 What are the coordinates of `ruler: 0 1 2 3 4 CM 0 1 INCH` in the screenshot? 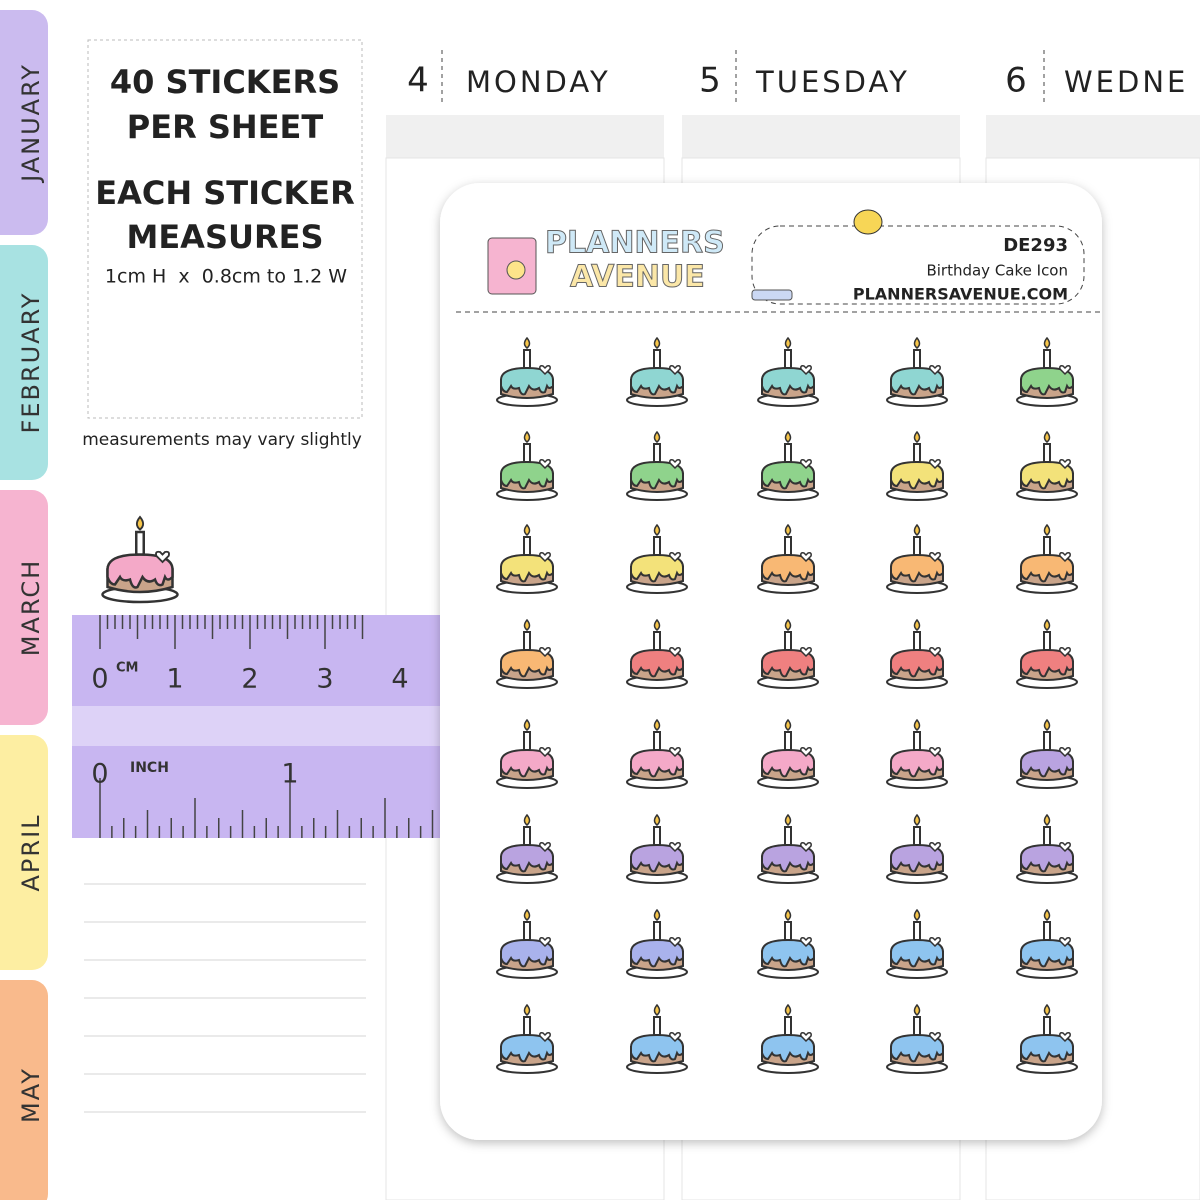 It's located at (261, 864).